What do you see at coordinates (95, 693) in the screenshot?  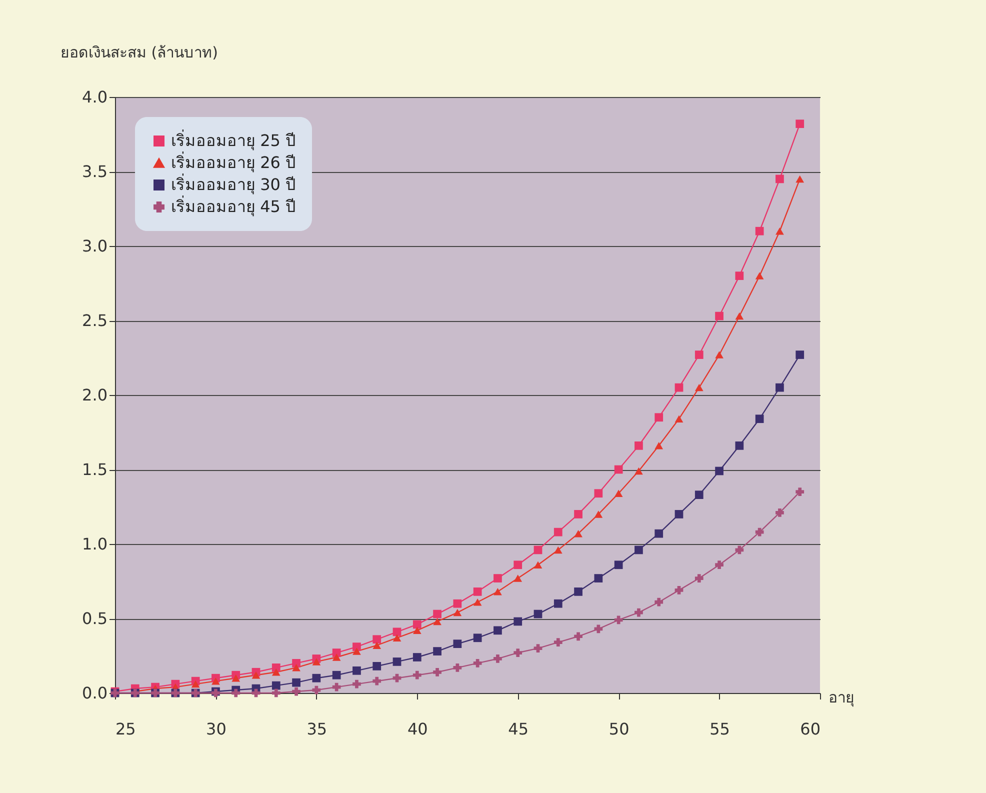 I see `y-tick-label: 0.0` at bounding box center [95, 693].